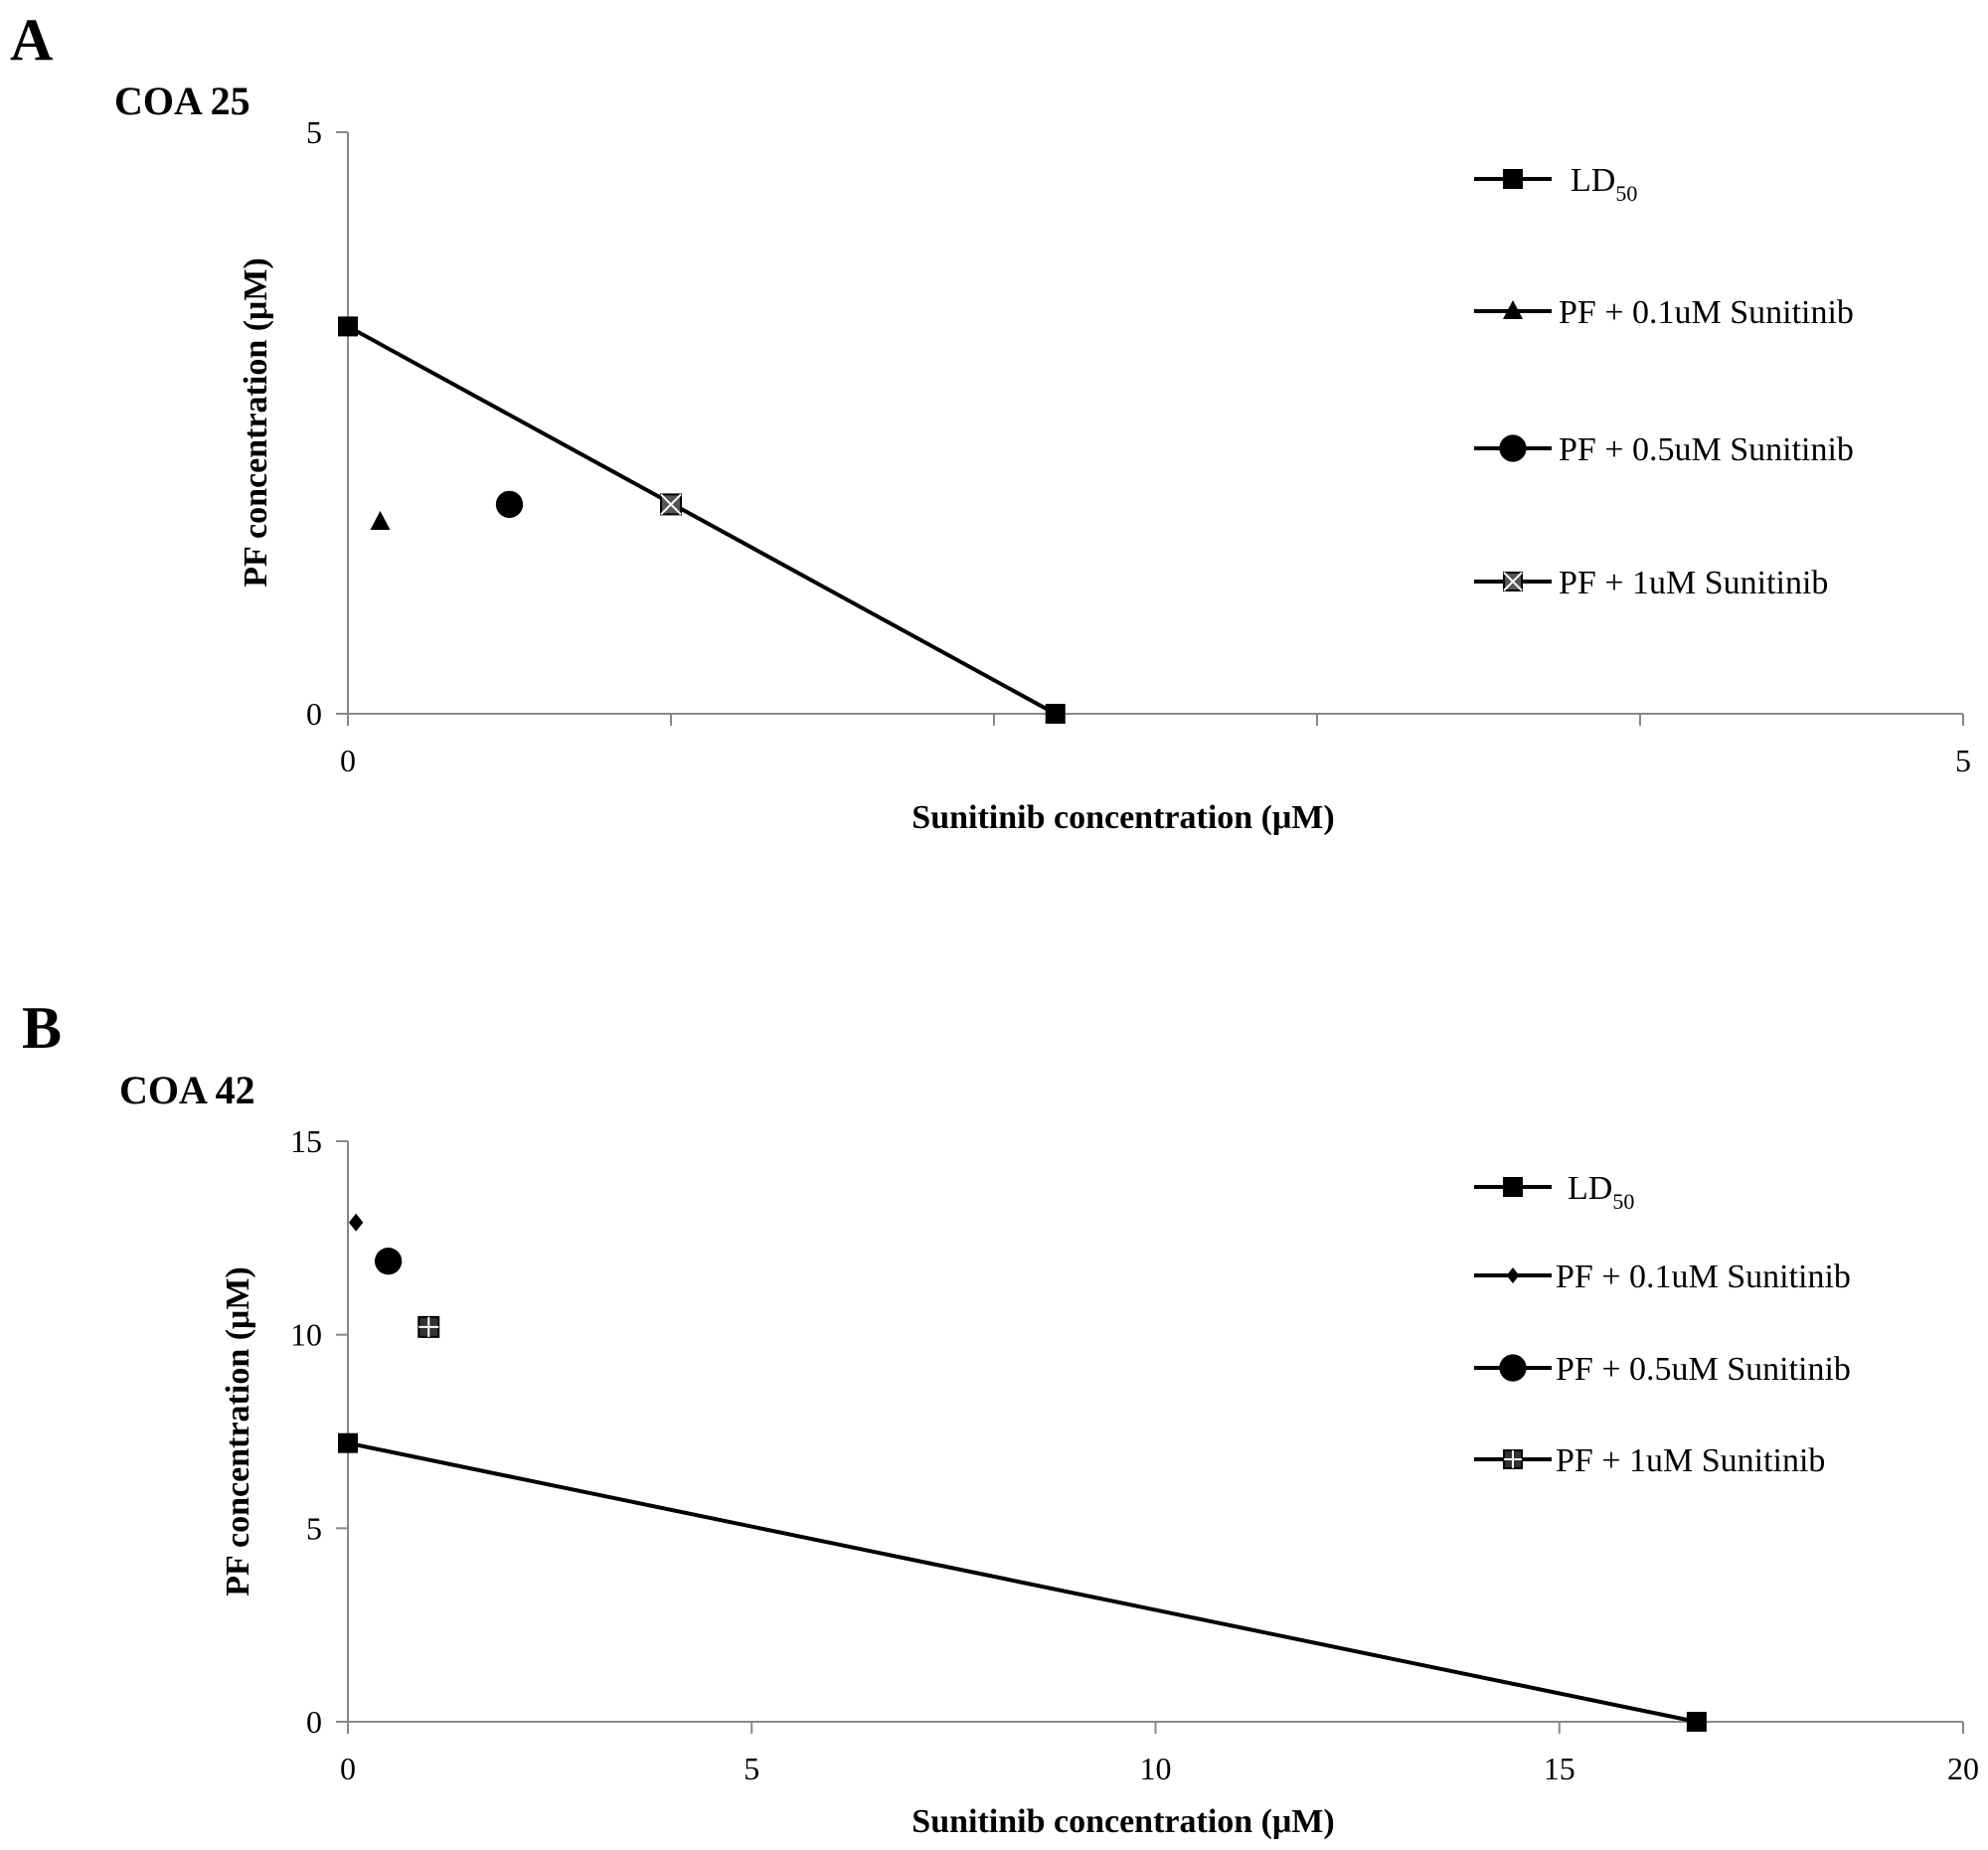 This screenshot has width=1988, height=1850. Describe the element at coordinates (42, 1028) in the screenshot. I see `panel-letter-b: B` at that location.